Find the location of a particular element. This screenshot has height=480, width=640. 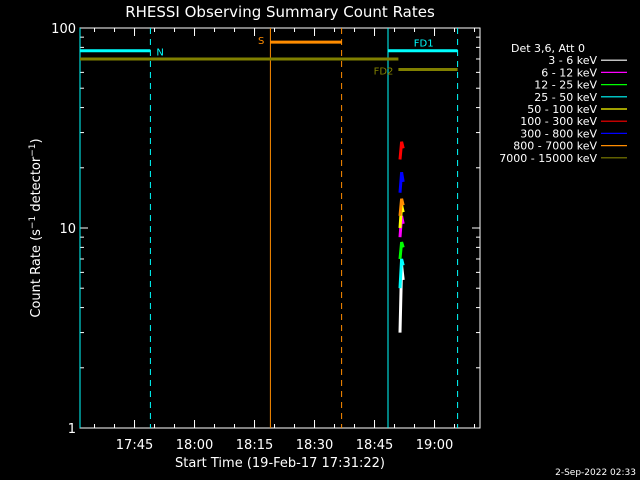

x-tick-label: 18:30 is located at coordinates (314, 445).